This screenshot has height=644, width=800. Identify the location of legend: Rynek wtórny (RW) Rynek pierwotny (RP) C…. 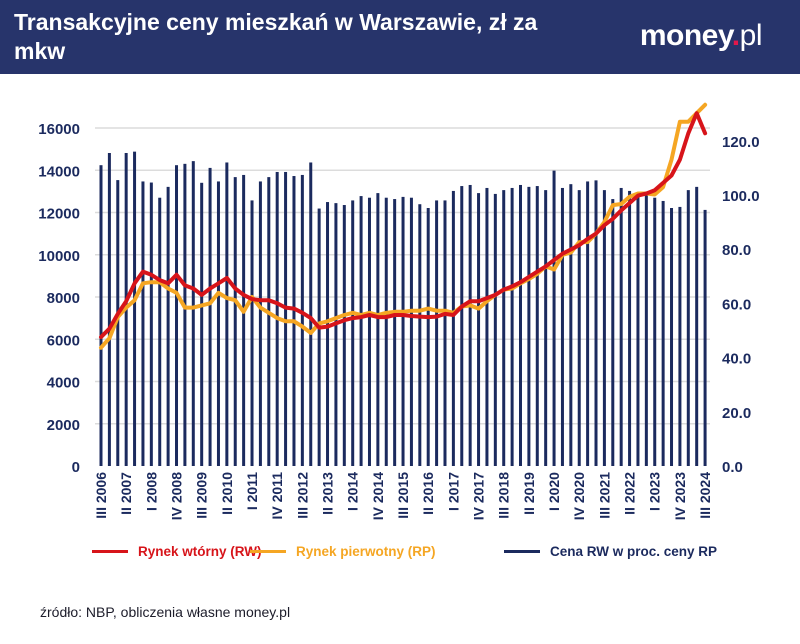
(412, 554).